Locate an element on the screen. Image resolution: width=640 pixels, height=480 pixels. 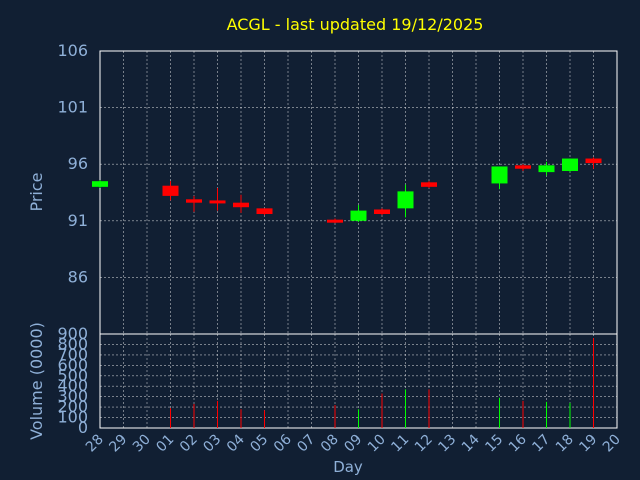
volume-axis-label: Volume (0000) is located at coordinates (36, 381).